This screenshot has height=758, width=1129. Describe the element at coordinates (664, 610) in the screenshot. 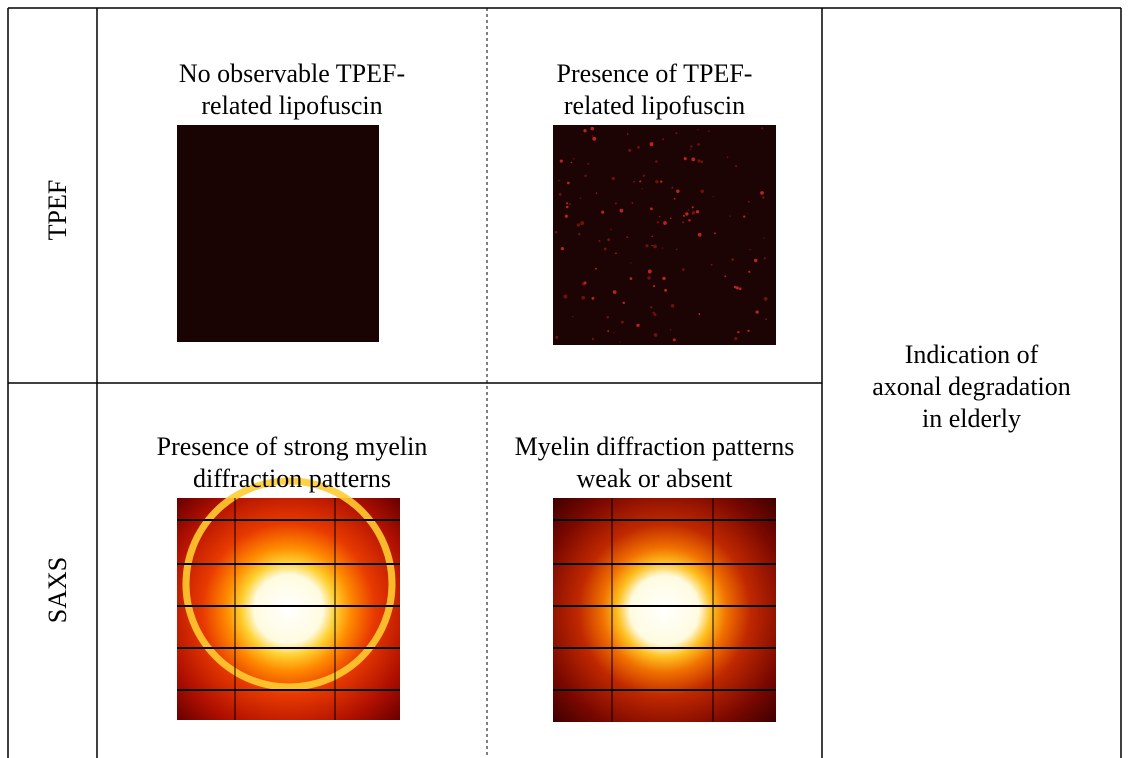

I see `saxs-image-weak` at that location.